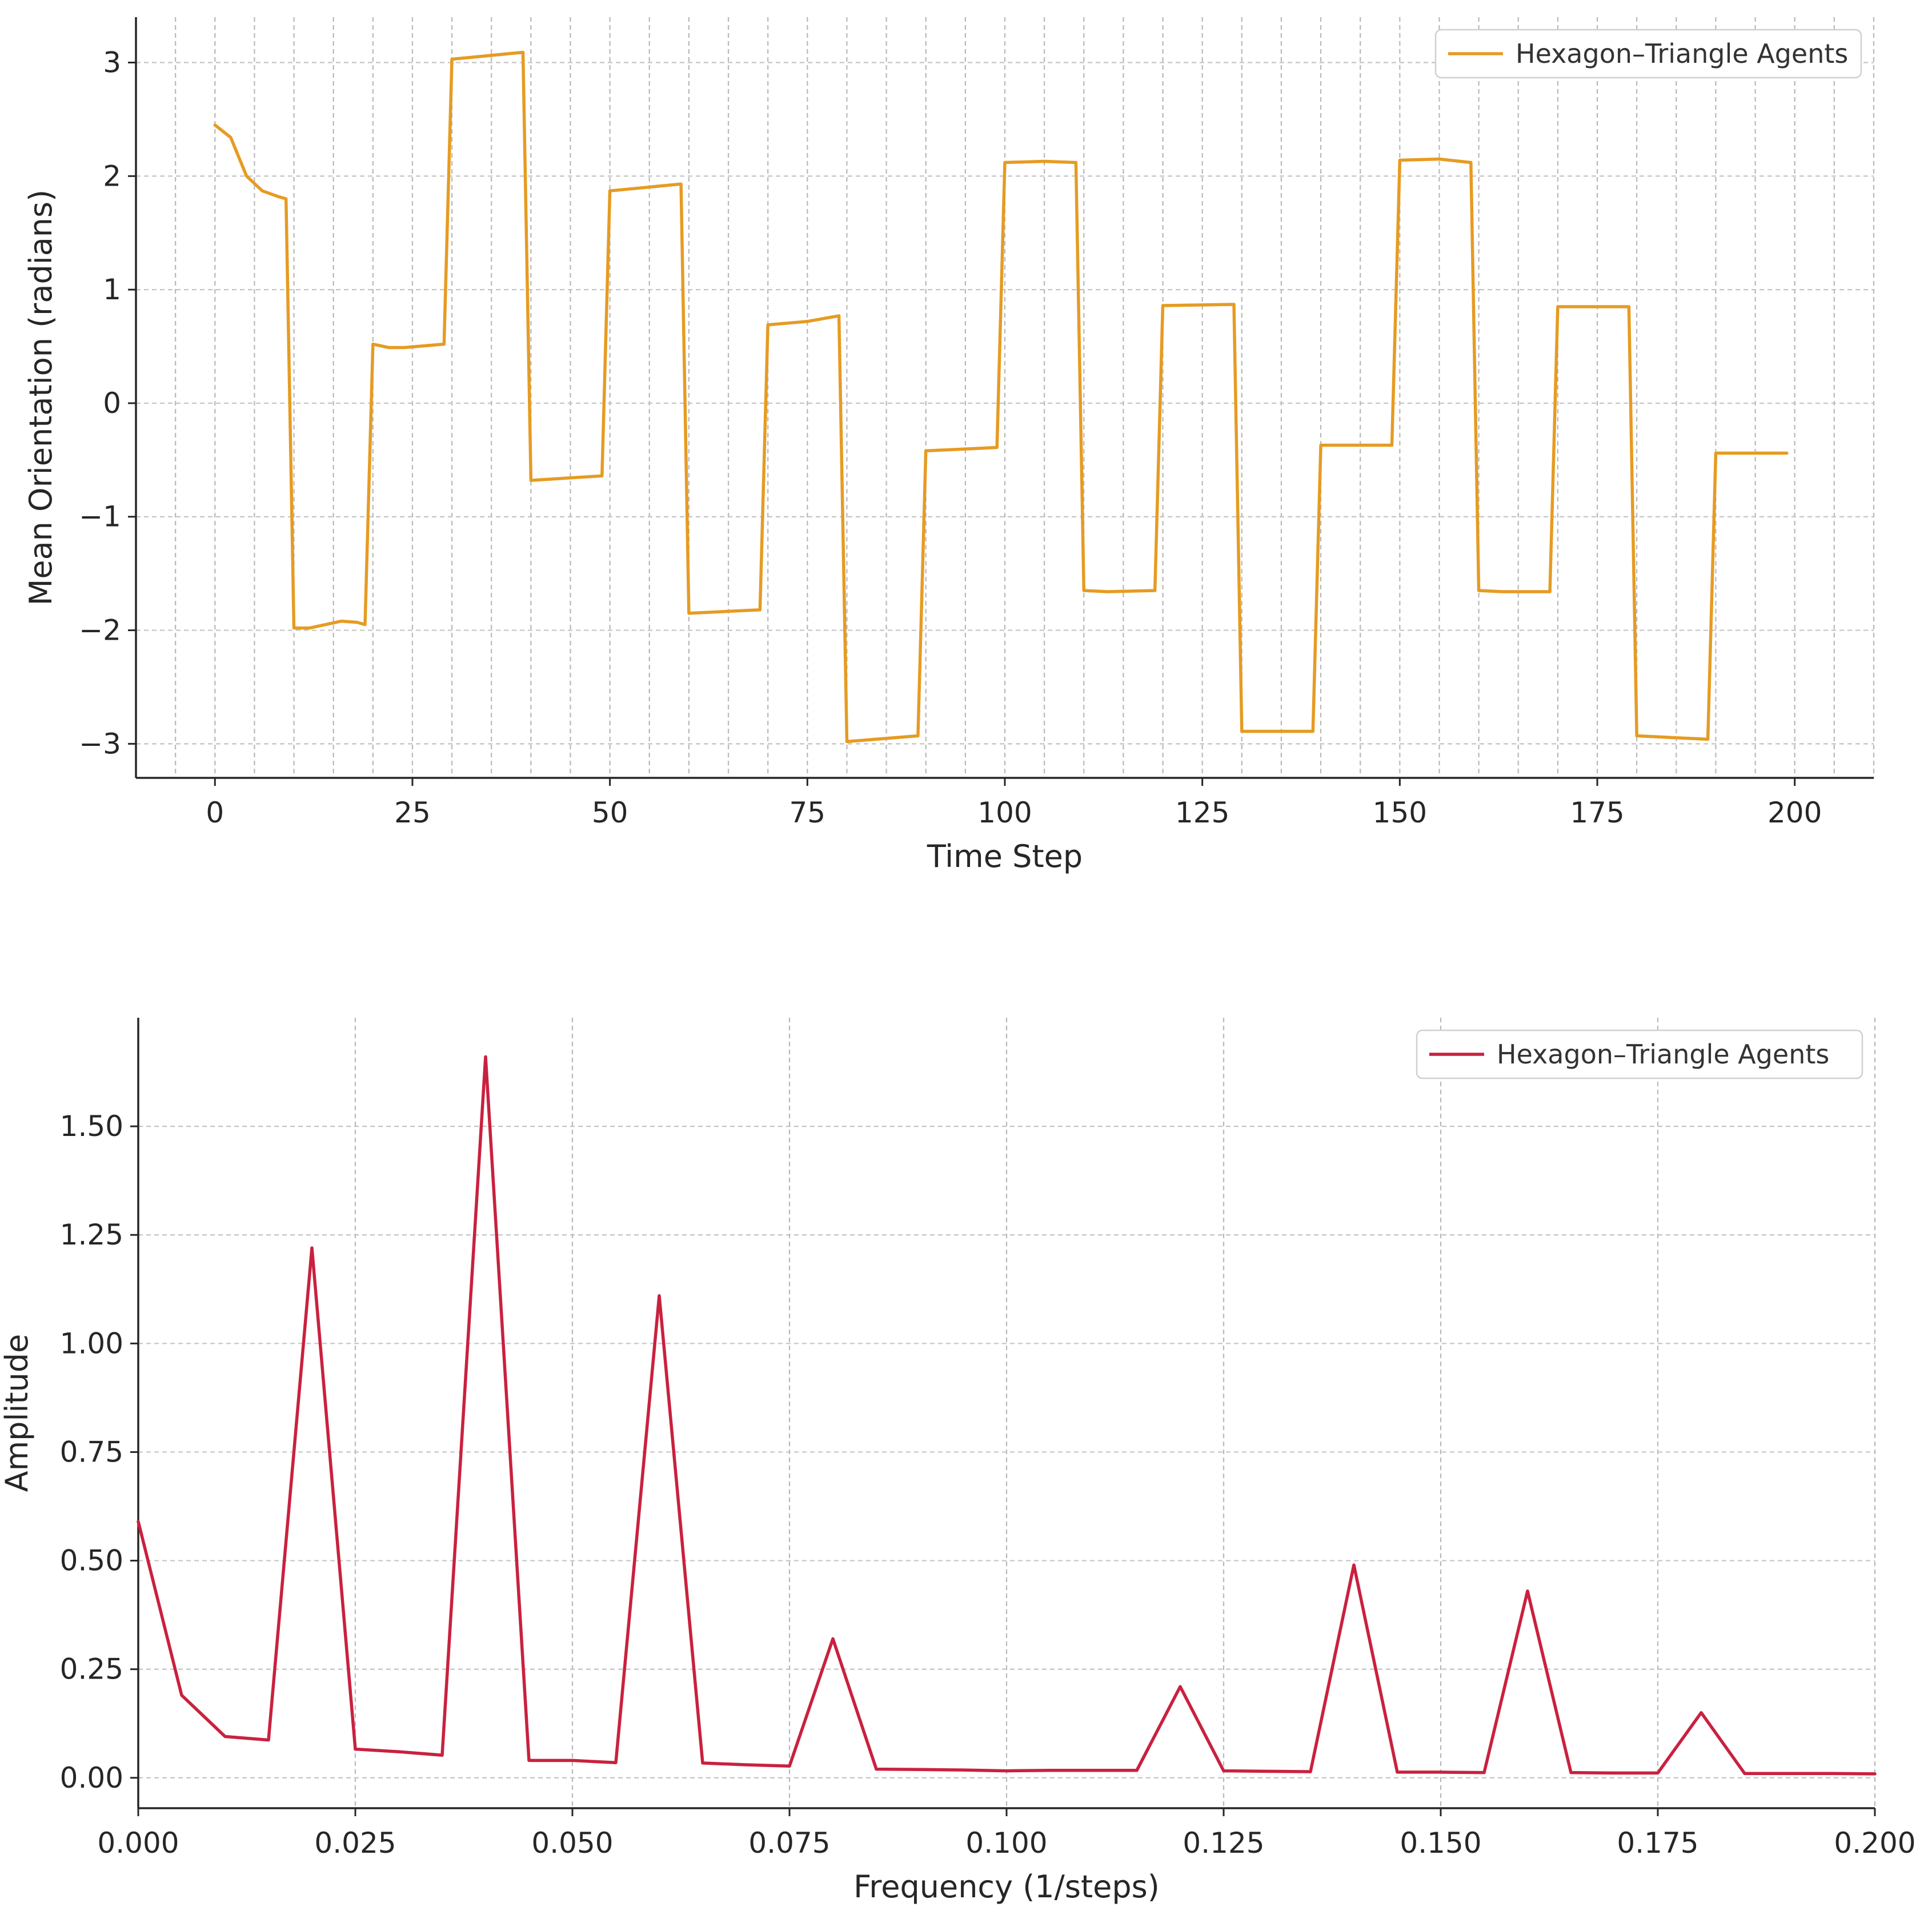 The image size is (1932, 1907). I want to click on x-tick-label: 50, so click(610, 812).